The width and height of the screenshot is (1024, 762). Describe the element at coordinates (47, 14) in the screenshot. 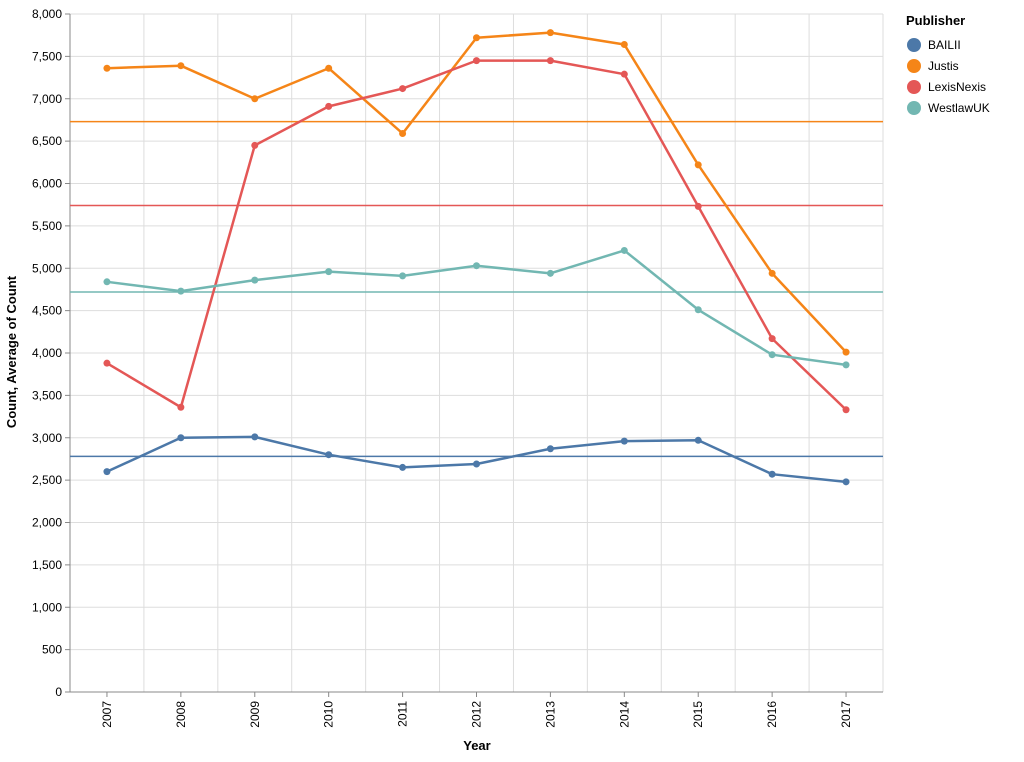

I see `y-tick-label: 8,000` at that location.